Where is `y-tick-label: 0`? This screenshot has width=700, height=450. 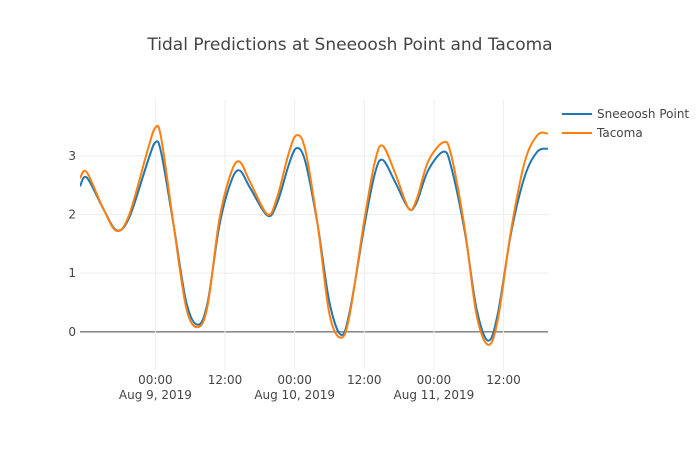 y-tick-label: 0 is located at coordinates (72, 332).